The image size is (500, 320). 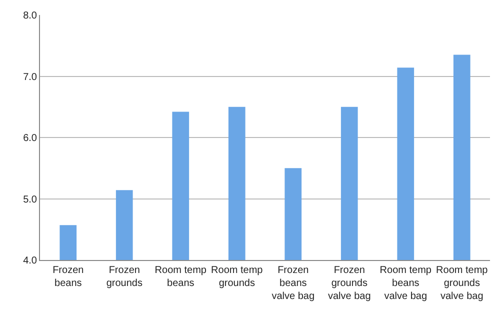 I want to click on y-tick-label: 4.0, so click(x=30, y=261).